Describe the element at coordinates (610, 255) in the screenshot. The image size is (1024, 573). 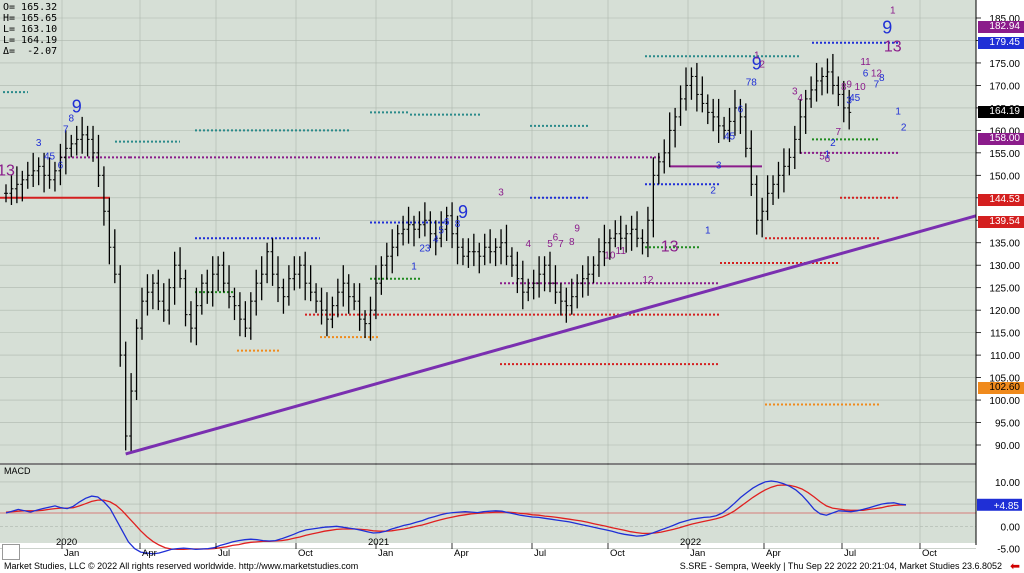
I see `sequential-count: 10` at that location.